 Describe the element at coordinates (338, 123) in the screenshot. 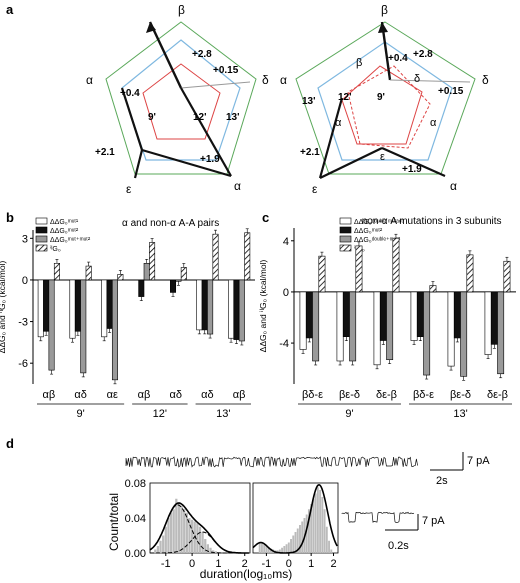

I see `inner-subunit-label: α` at that location.